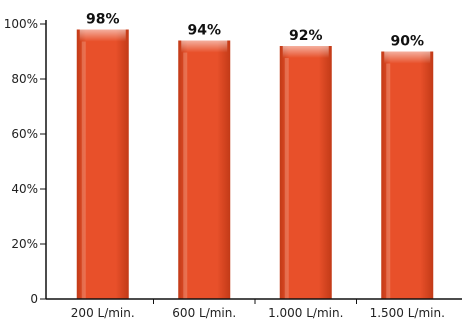  I want to click on data-label: 94%, so click(204, 31).